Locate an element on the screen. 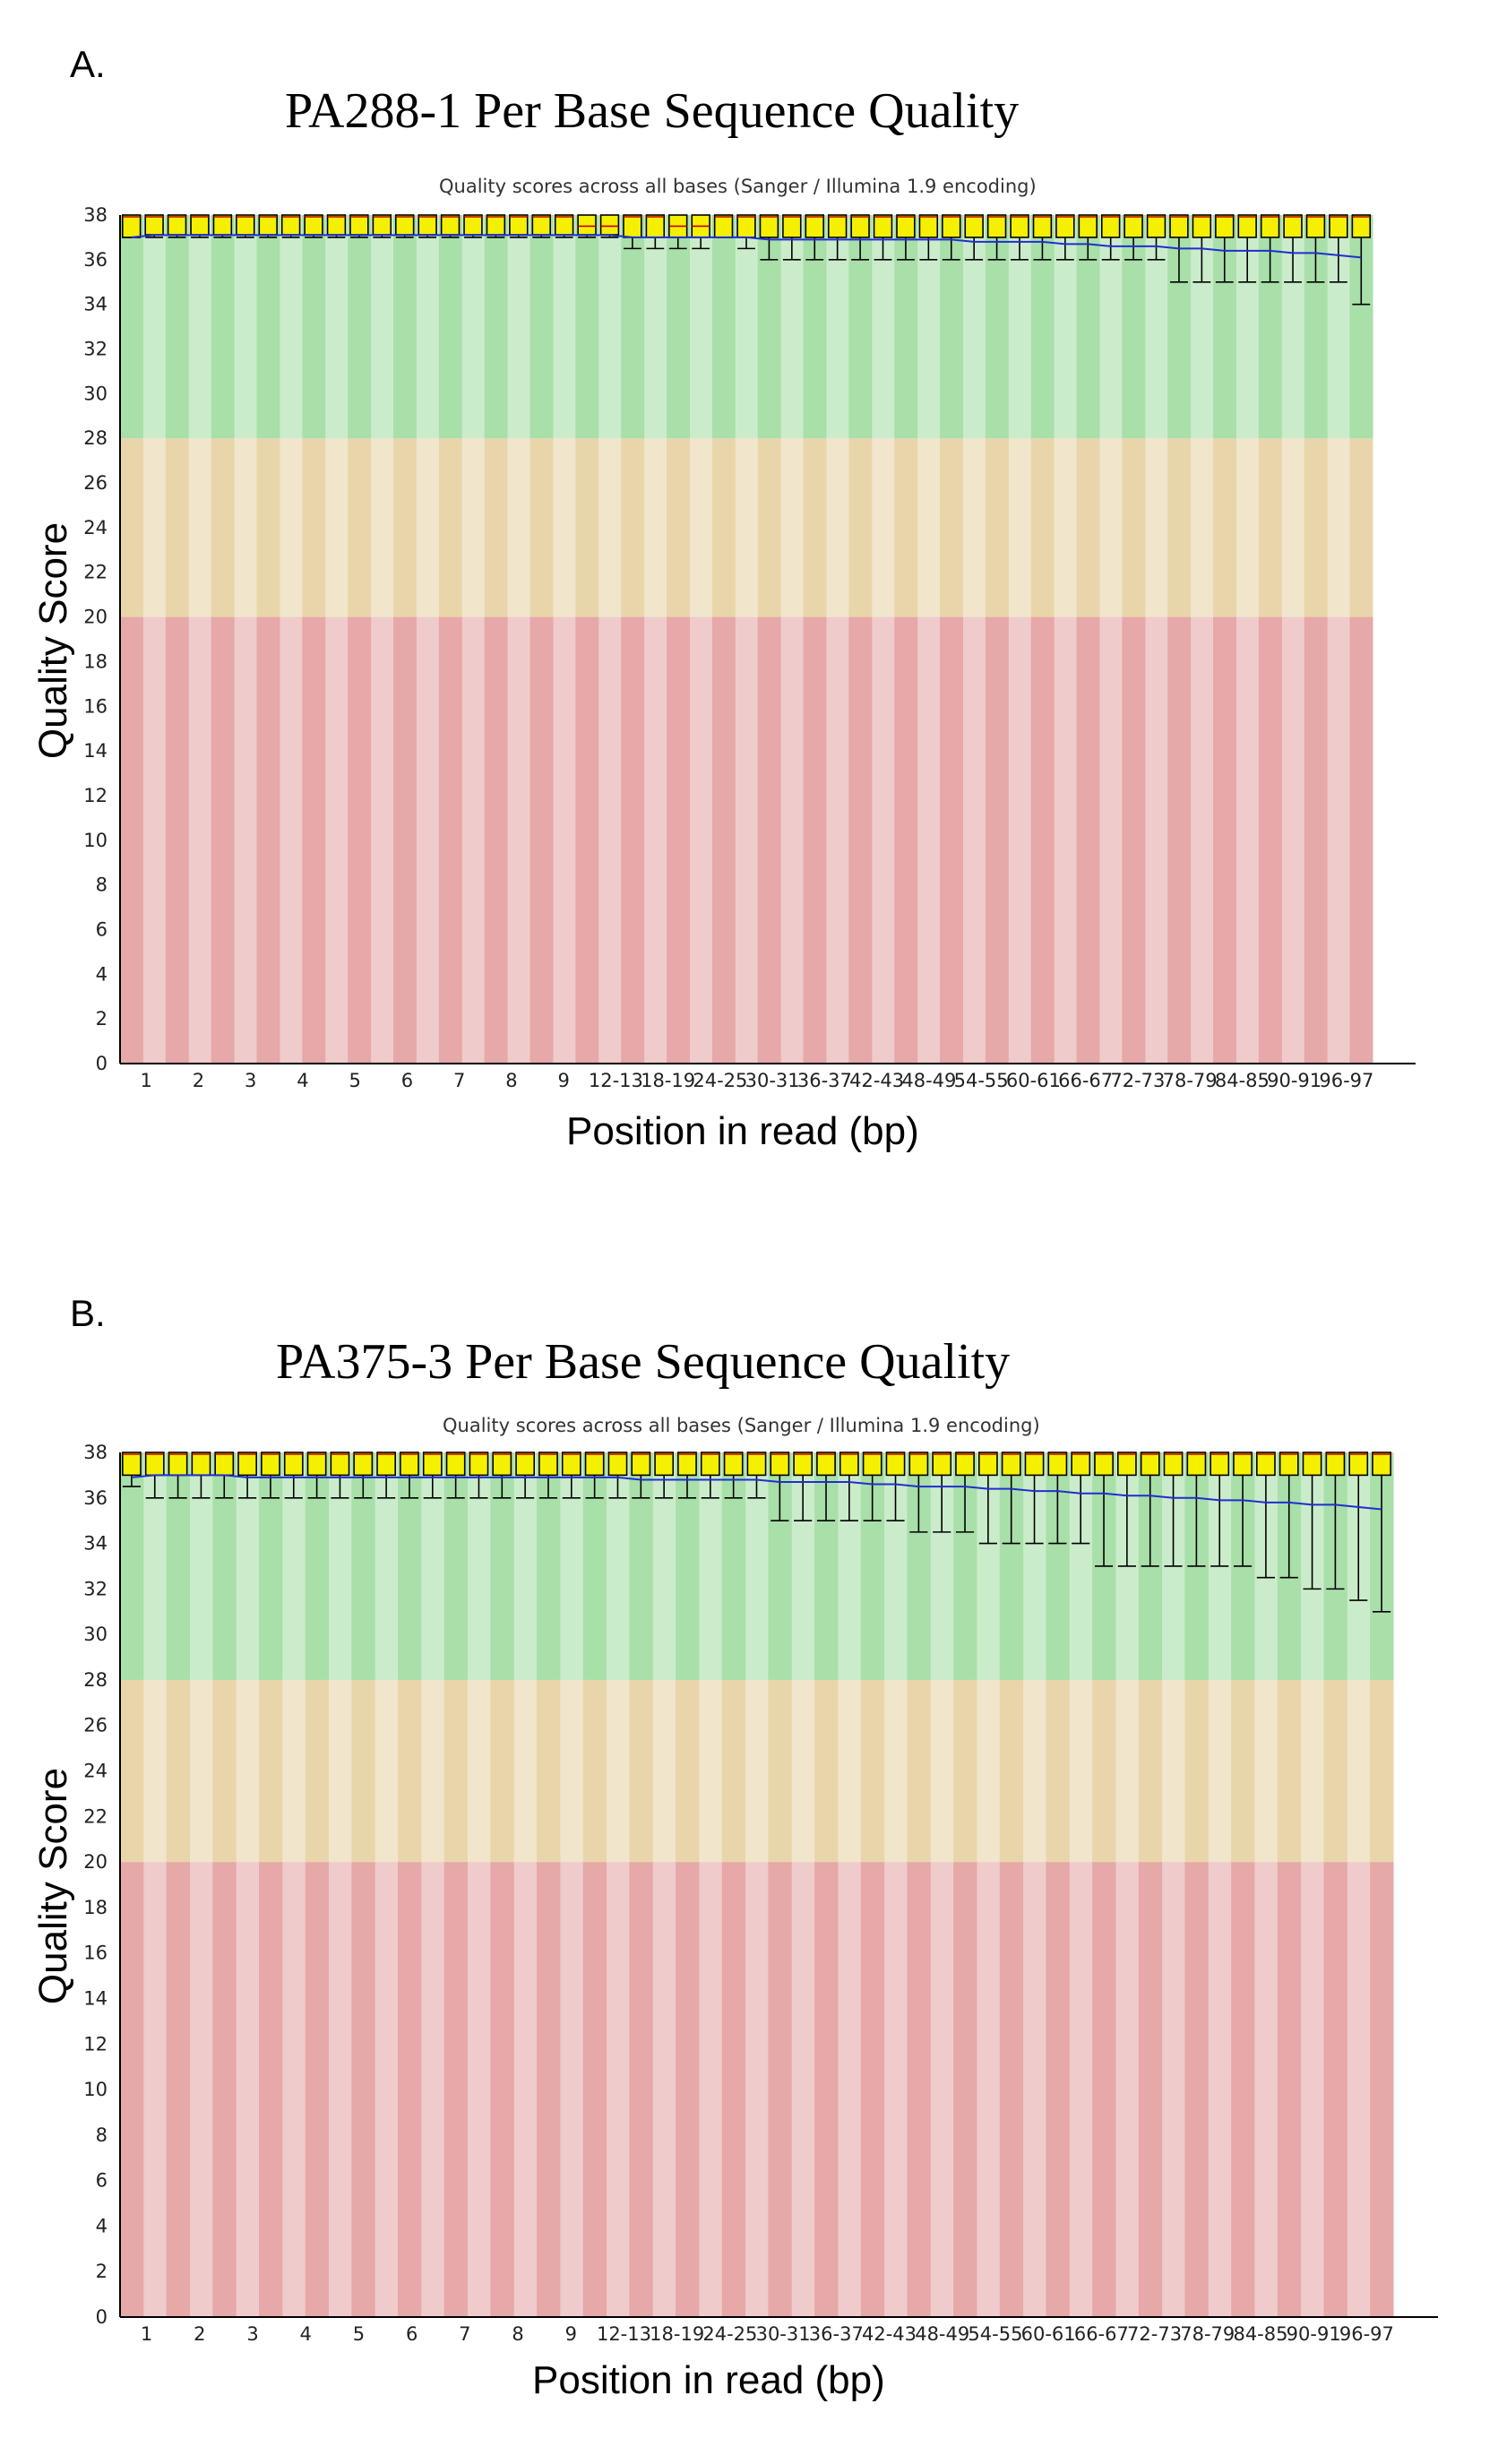 The width and height of the screenshot is (1498, 2464). x-tick-label: 84-85 is located at coordinates (1260, 2334).